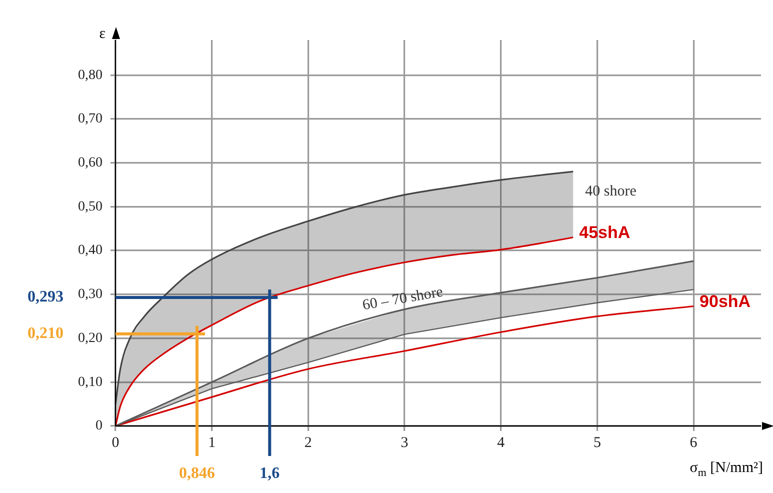 Image resolution: width=773 pixels, height=493 pixels. What do you see at coordinates (102, 34) in the screenshot?
I see `y-axis-title: ε` at bounding box center [102, 34].